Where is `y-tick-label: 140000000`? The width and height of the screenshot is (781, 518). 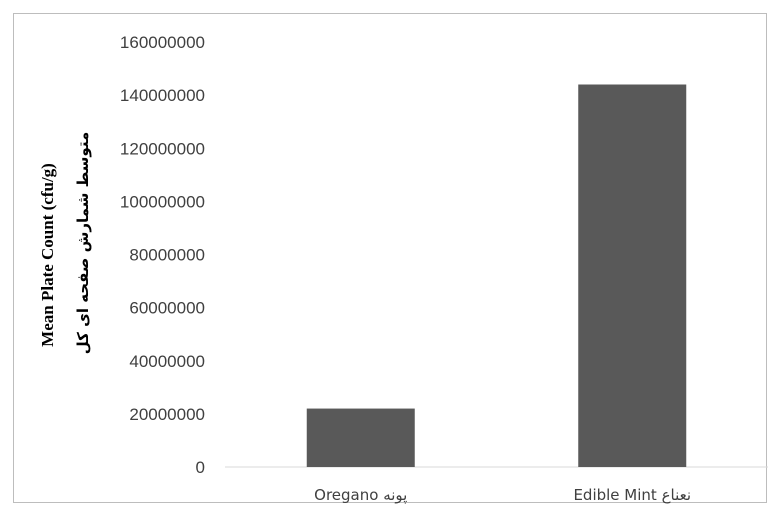 y-tick-label: 140000000 is located at coordinates (162, 95).